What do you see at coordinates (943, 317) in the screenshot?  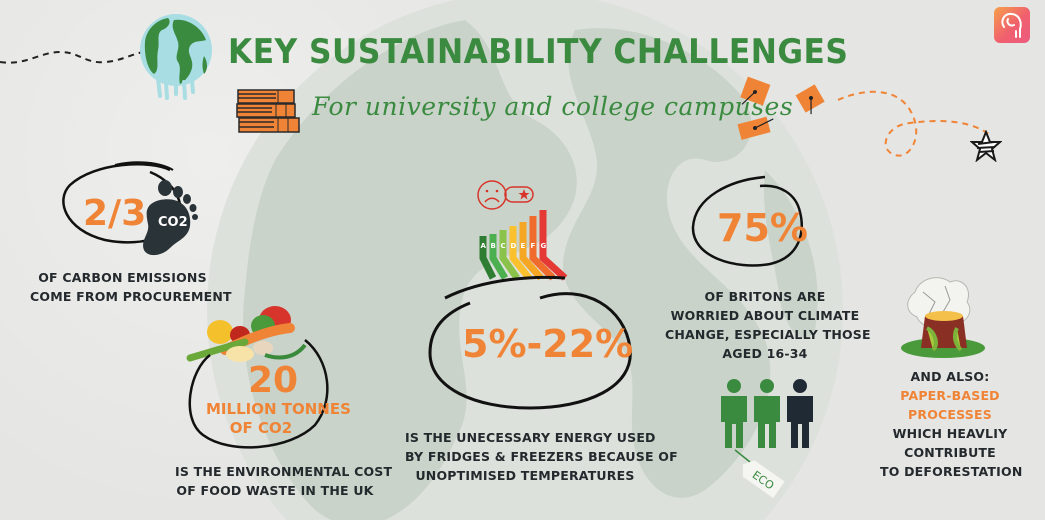 I see `tree-stump-paper-icon` at bounding box center [943, 317].